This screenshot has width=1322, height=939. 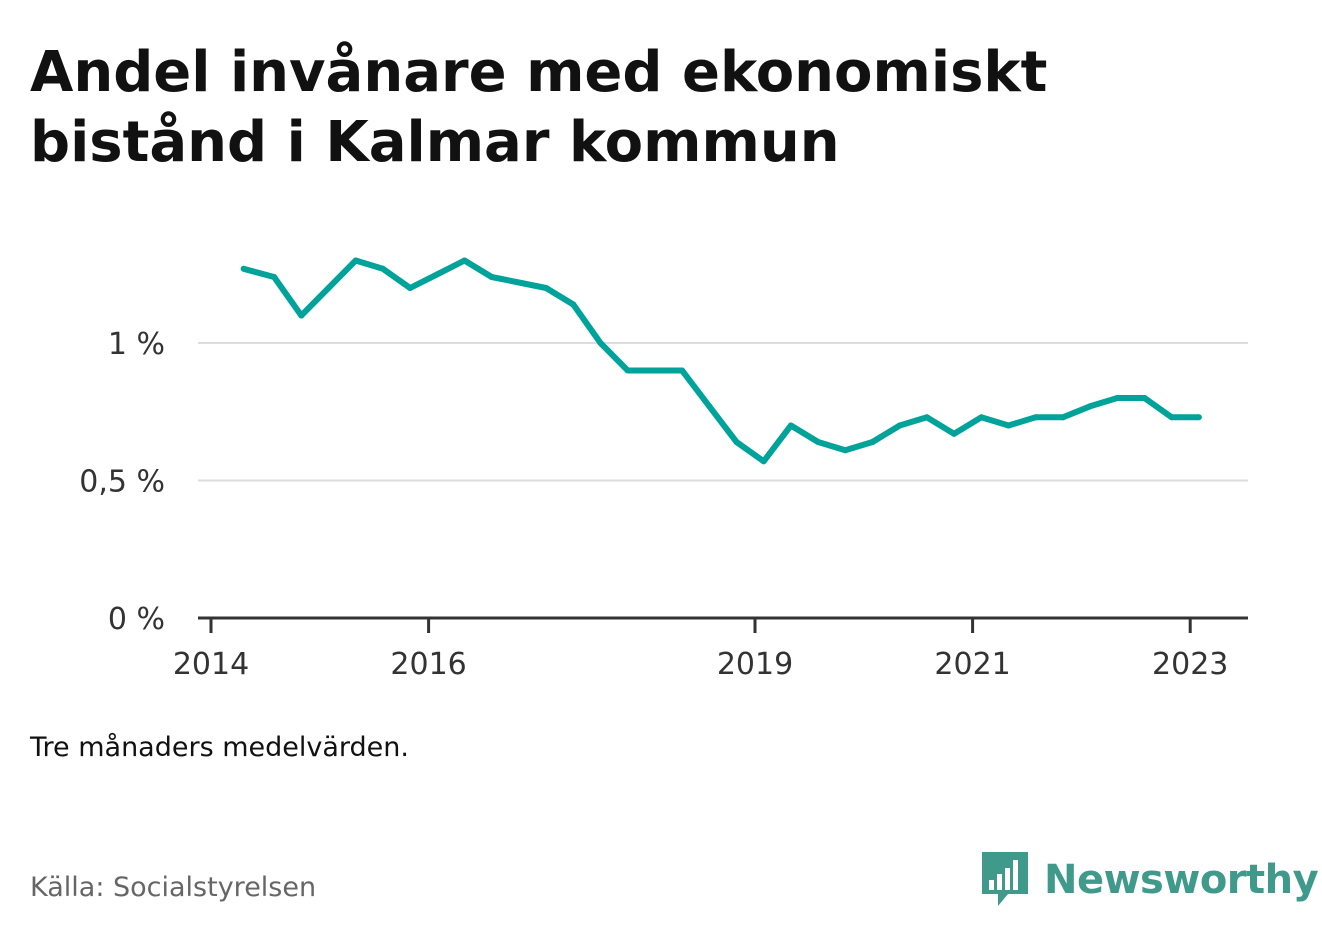 I want to click on brand-logo: Newsworthy, so click(x=1149, y=880).